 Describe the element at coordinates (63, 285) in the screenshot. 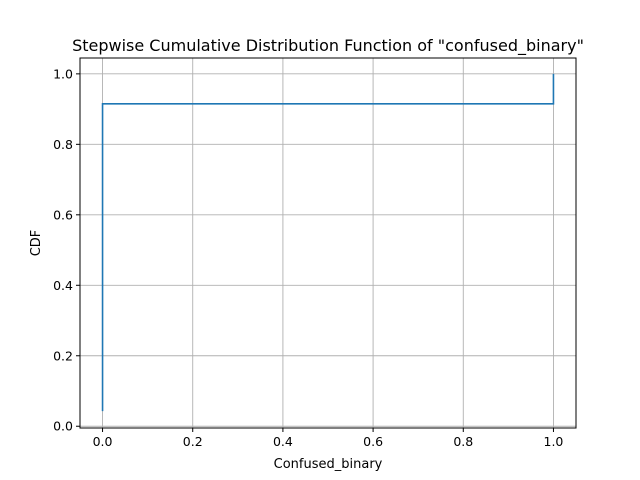

I see `y-tick-label: 0.4` at that location.